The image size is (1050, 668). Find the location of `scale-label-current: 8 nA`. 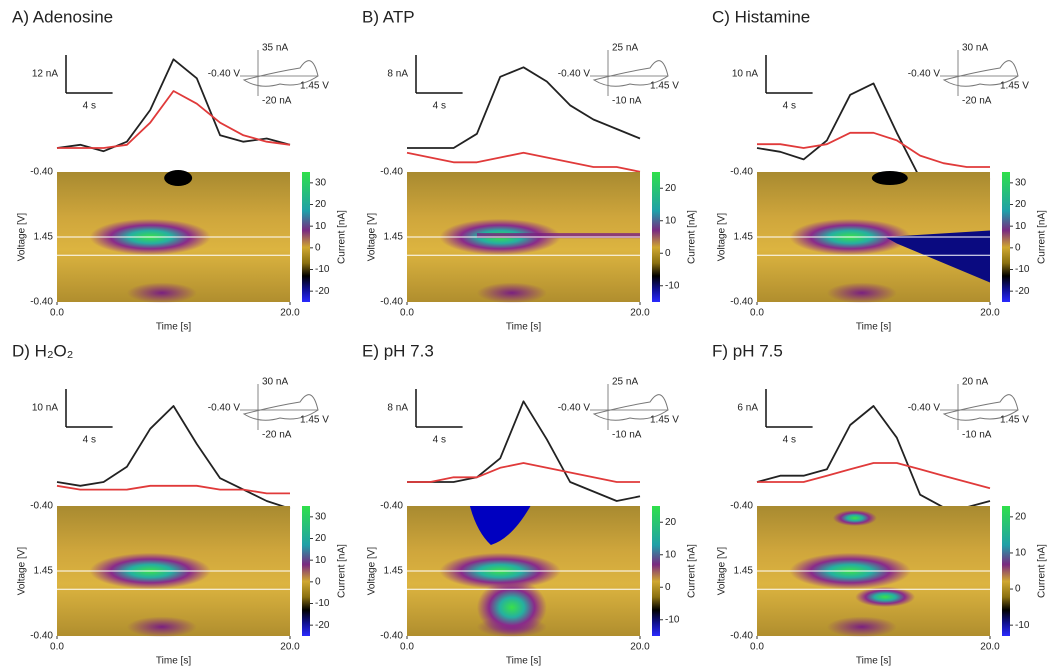

scale-label-current: 8 nA is located at coordinates (397, 74).